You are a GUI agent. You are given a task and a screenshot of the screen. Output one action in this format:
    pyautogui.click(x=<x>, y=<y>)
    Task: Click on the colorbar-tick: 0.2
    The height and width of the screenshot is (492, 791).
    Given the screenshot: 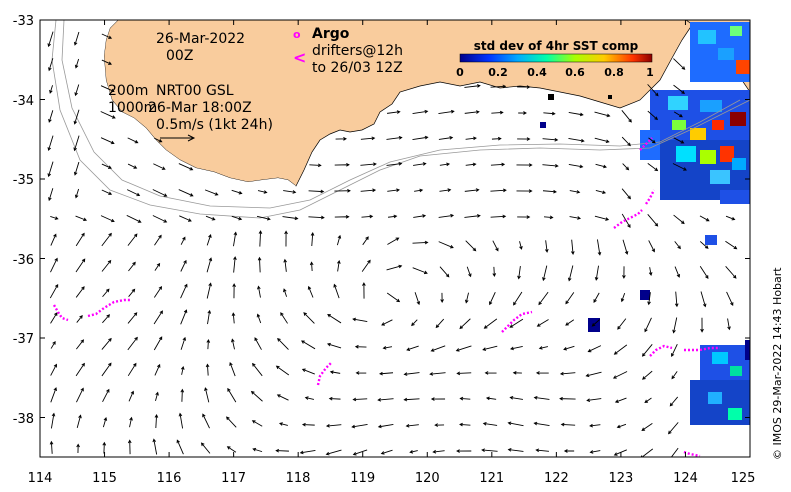 What is the action you would take?
    pyautogui.click(x=498, y=72)
    